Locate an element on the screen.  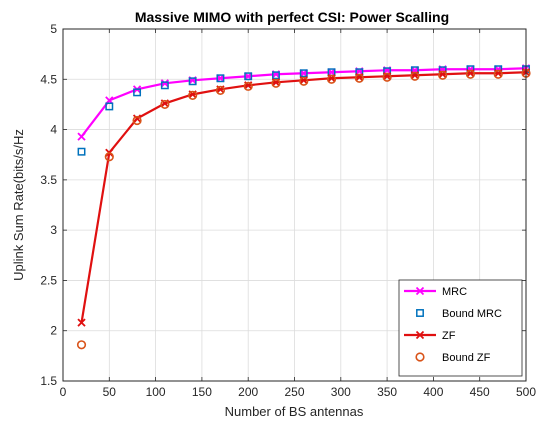
legend-entry-bound-zf: Bound ZF is located at coordinates (453, 358).